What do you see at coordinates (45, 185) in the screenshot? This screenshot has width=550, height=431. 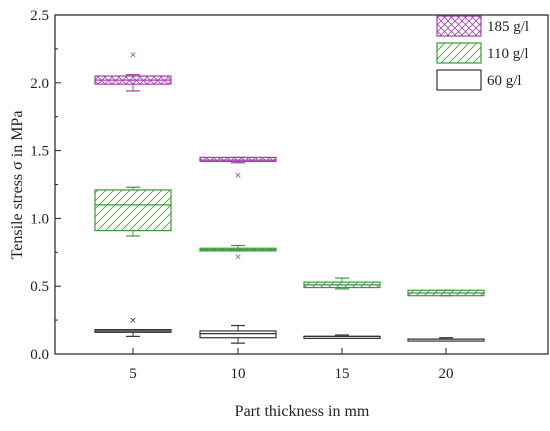 I see `y-axis-ticks: 0.0 0.5 1.0 1.5 2.0 2.5` at bounding box center [45, 185].